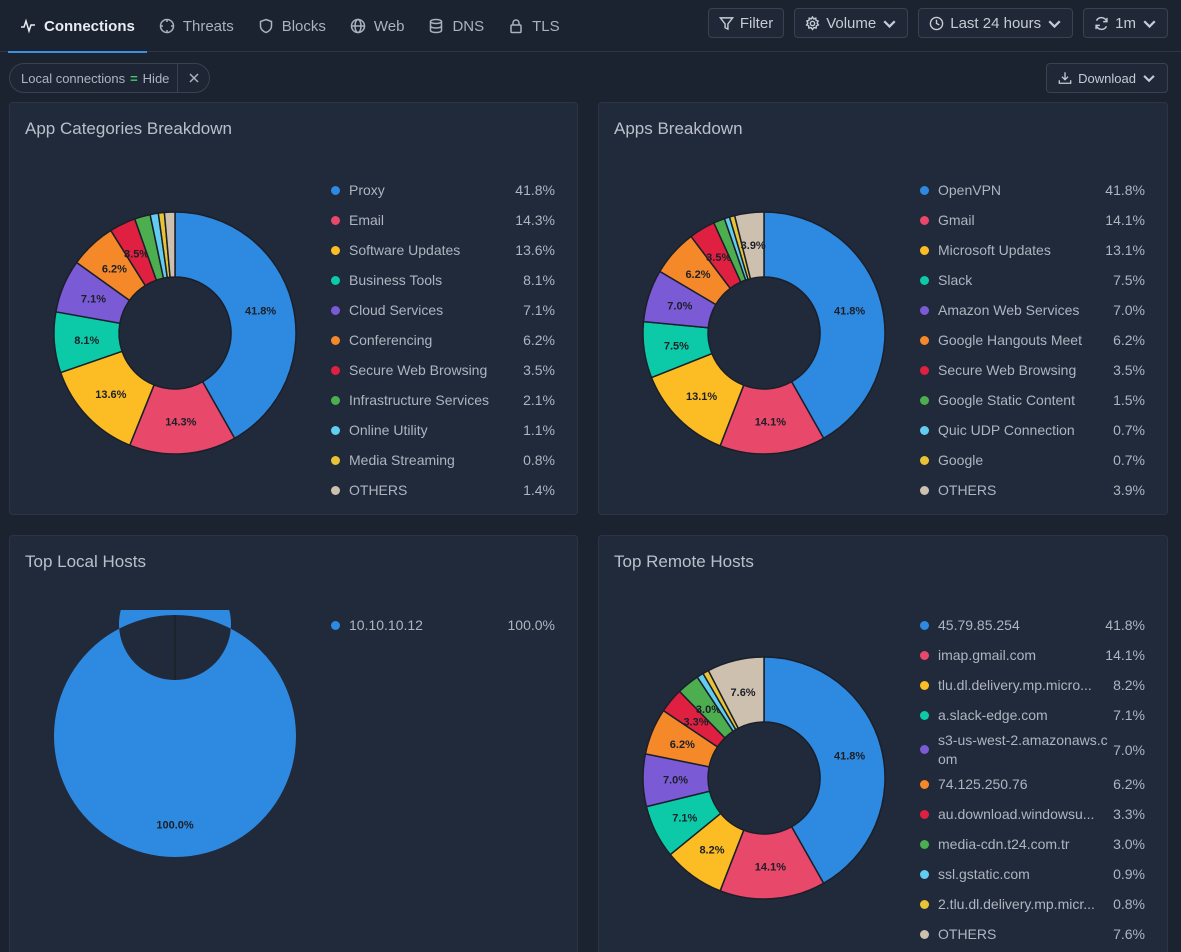 This screenshot has height=952, width=1181. What do you see at coordinates (1032, 625) in the screenshot?
I see `legend-item: 45.79.85.254 41.8%` at bounding box center [1032, 625].